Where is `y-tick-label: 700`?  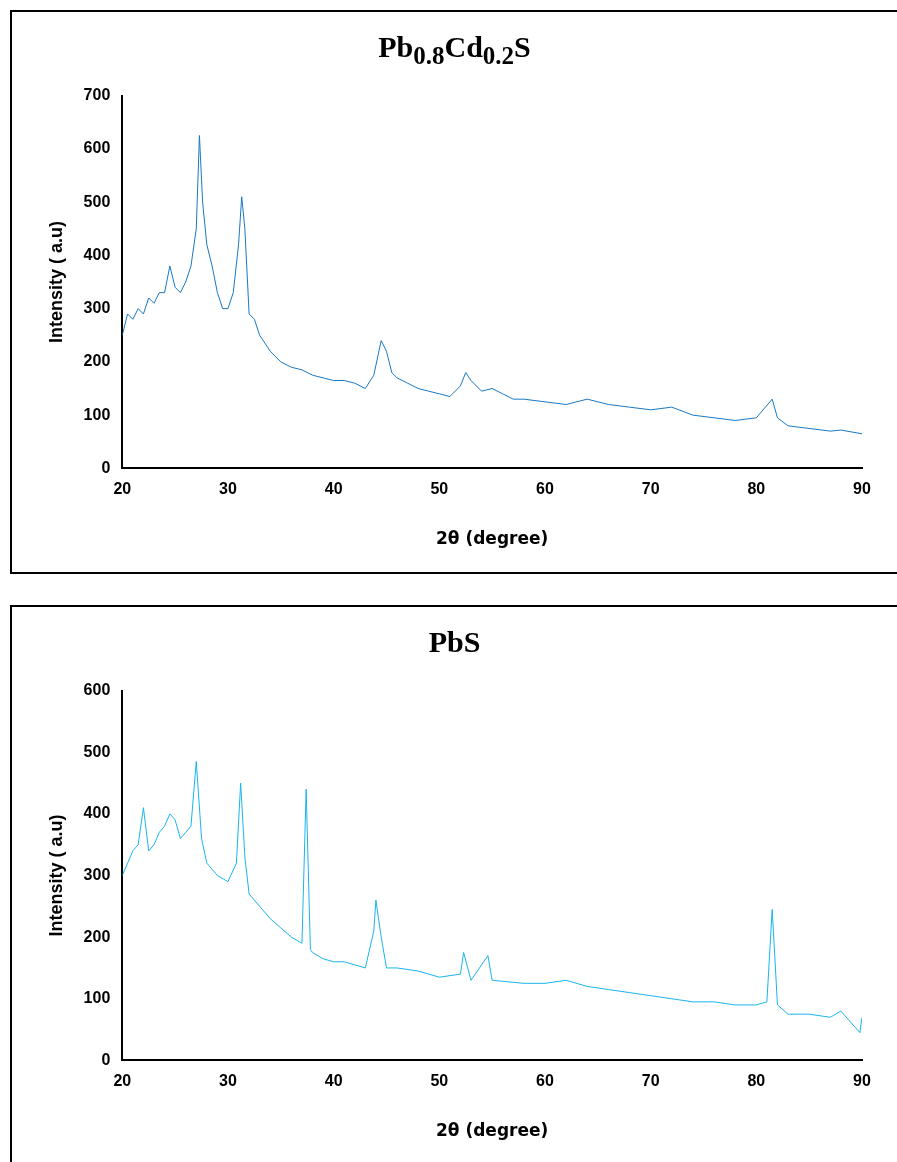 y-tick-label: 700 is located at coordinates (97, 95).